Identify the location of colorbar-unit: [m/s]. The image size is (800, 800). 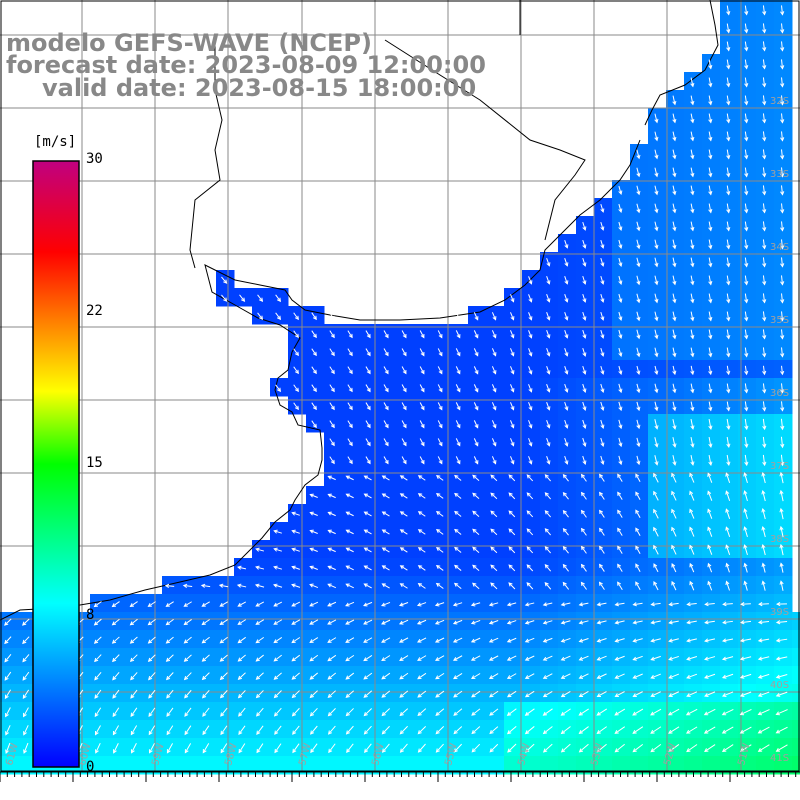
(55, 142).